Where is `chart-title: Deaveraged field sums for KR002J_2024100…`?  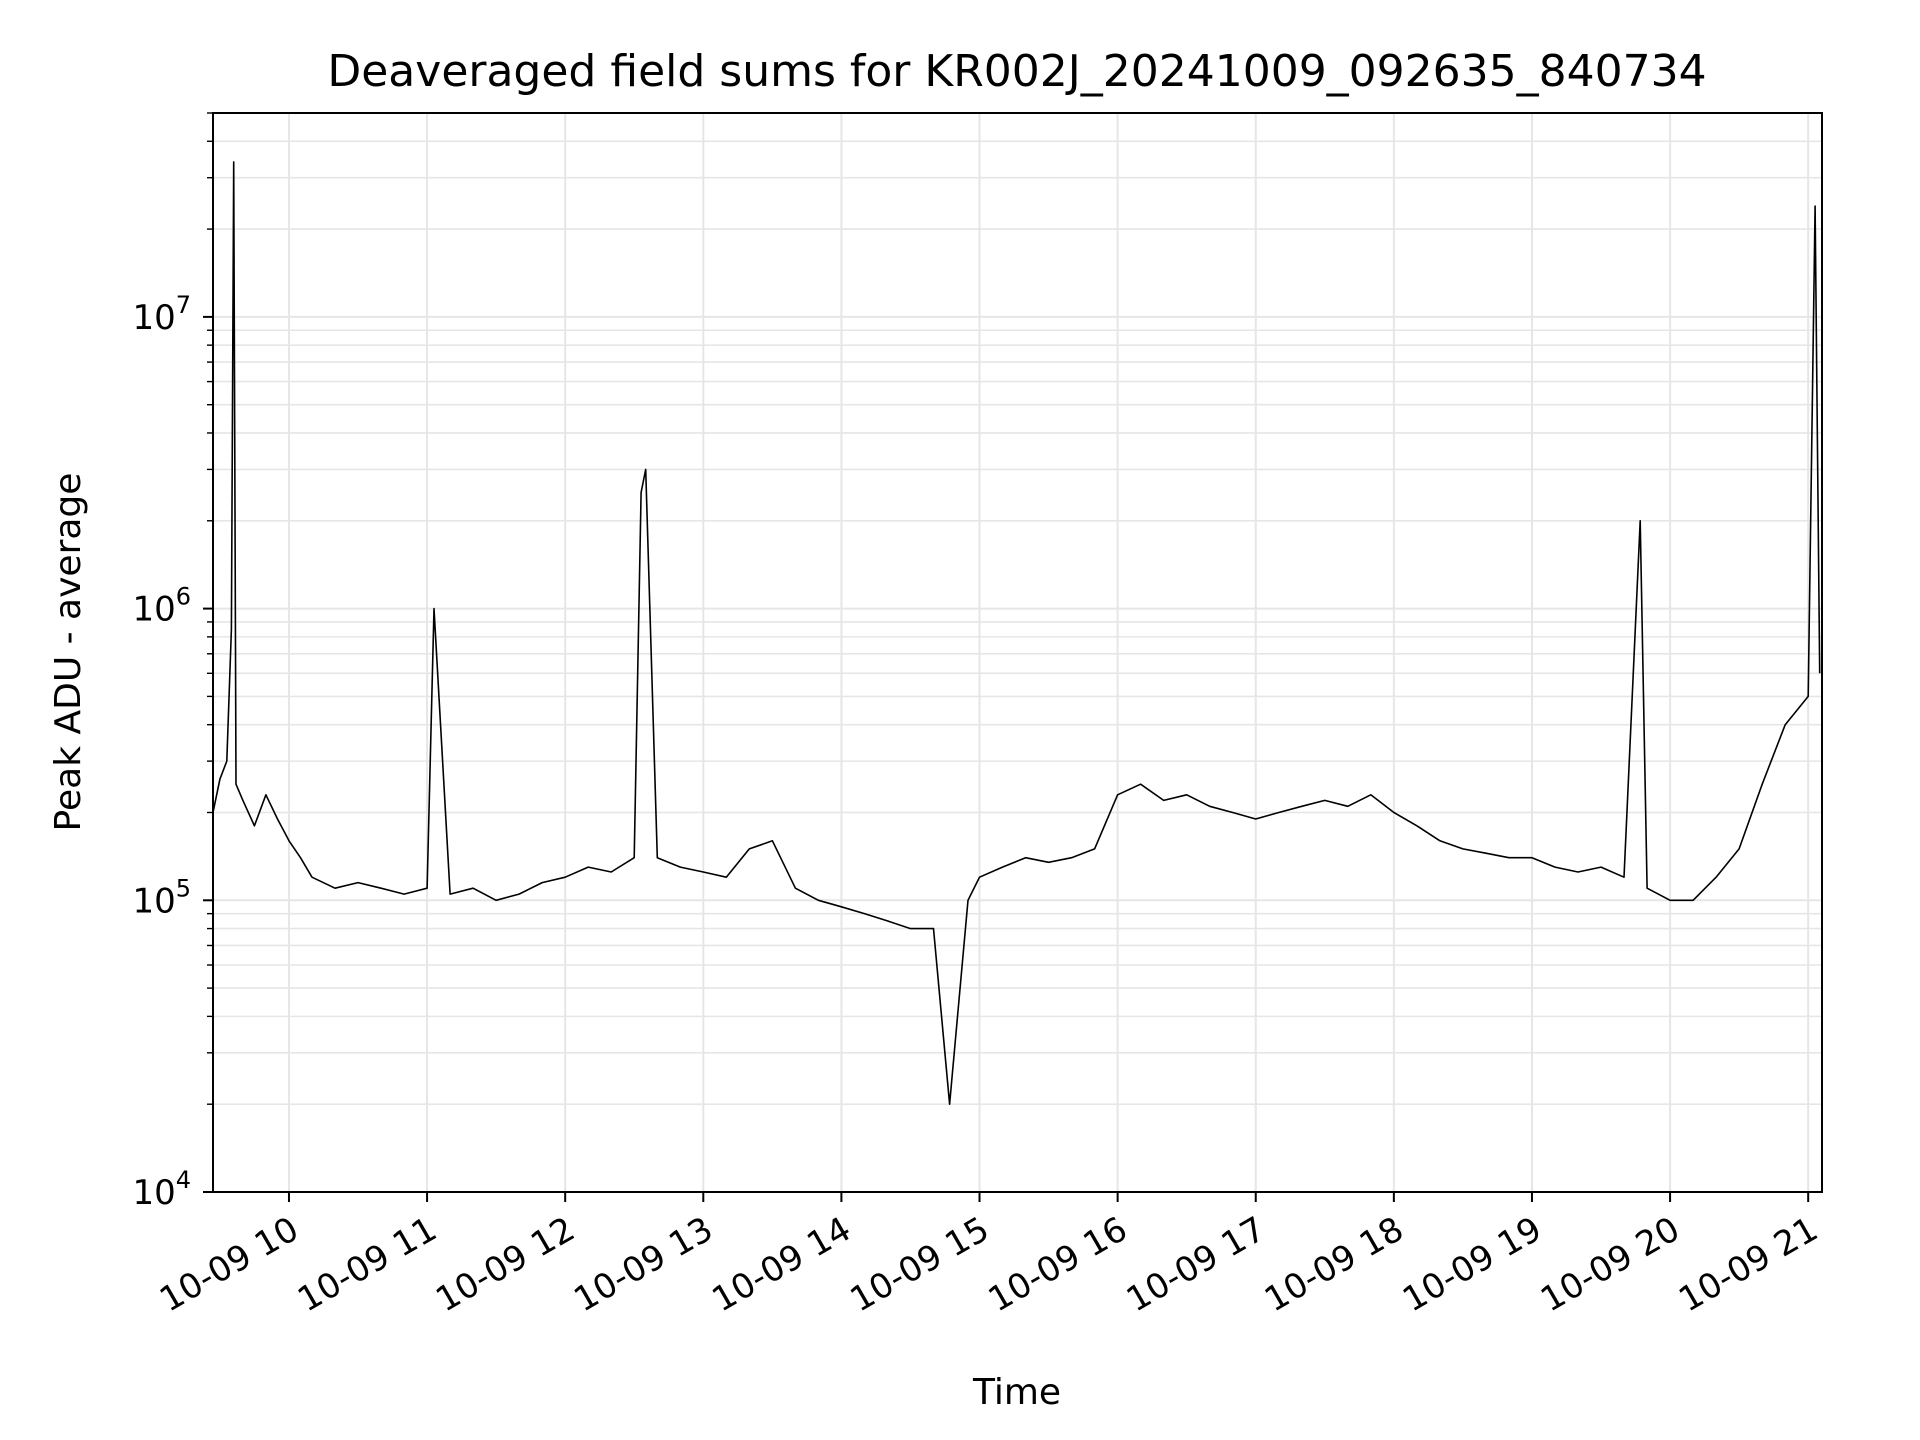 chart-title: Deaveraged field sums for KR002J_2024100… is located at coordinates (1016, 71).